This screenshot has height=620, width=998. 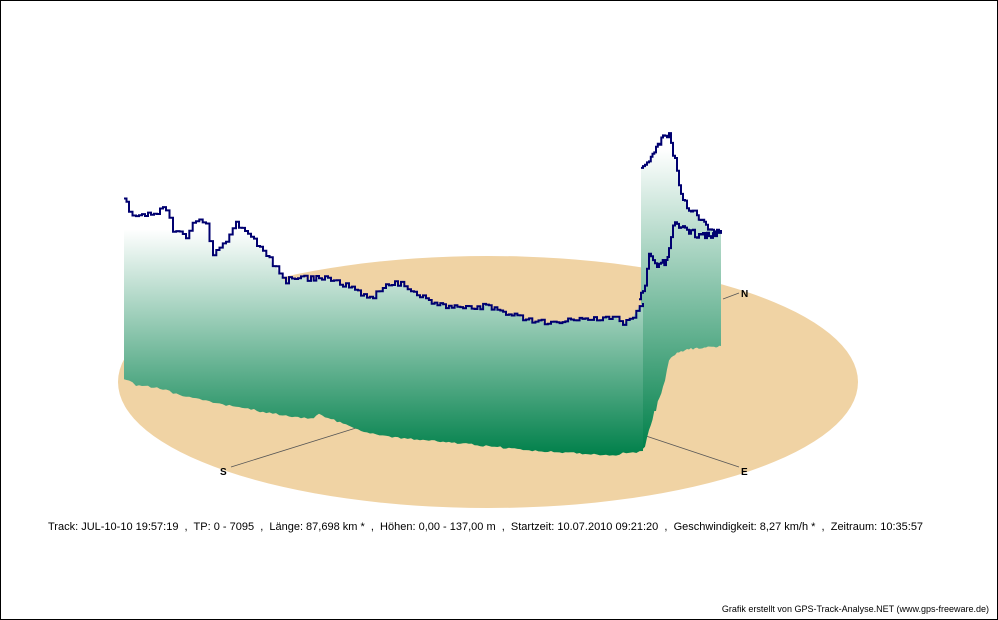 What do you see at coordinates (877, 527) in the screenshot?
I see `info-duration: Zeitraum: 10:35:57` at bounding box center [877, 527].